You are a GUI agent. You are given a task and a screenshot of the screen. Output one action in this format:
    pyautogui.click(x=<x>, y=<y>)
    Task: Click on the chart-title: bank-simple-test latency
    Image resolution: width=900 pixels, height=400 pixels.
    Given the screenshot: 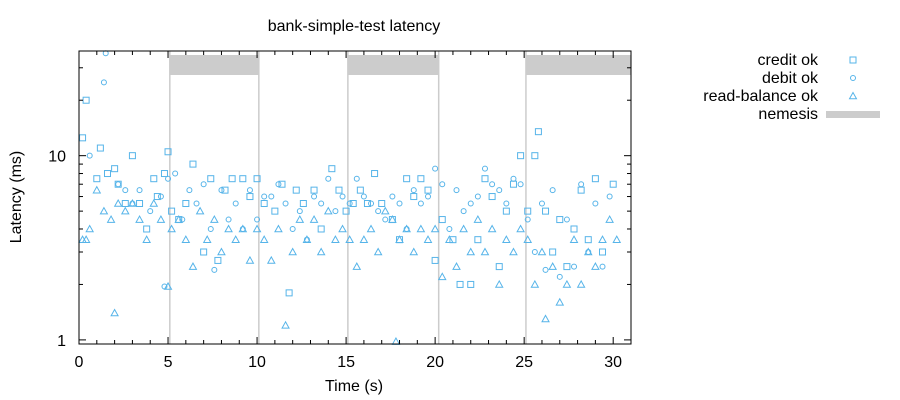 What is the action you would take?
    pyautogui.click(x=354, y=26)
    